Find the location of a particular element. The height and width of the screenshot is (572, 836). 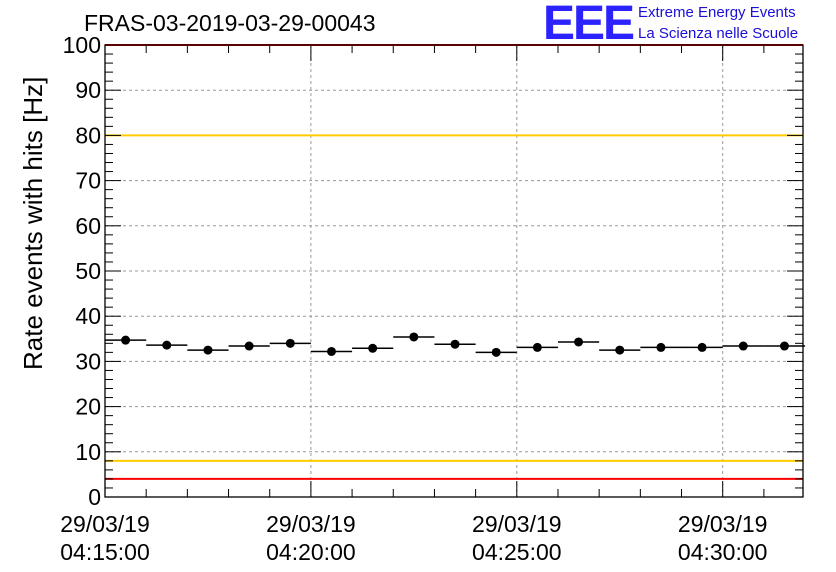

logo-line-2: La Scienza nelle Scuole is located at coordinates (718, 33).